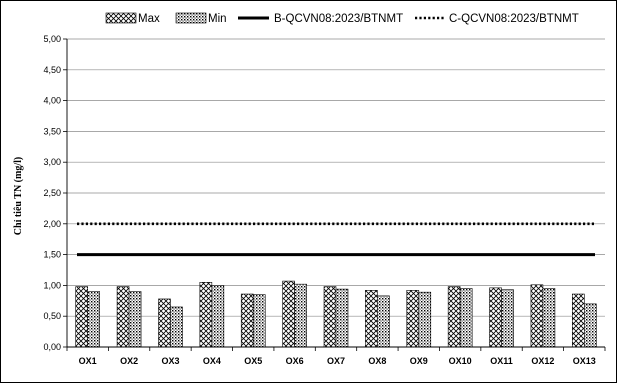 This screenshot has height=383, width=617. I want to click on x-tick-label: OX12, so click(542, 361).